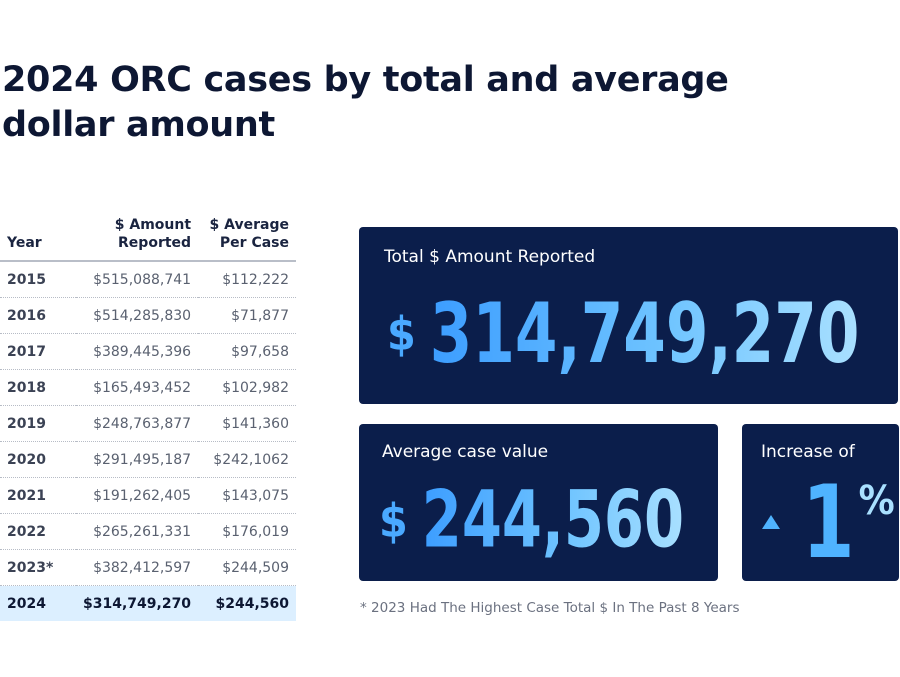 Image resolution: width=900 pixels, height=677 pixels. Describe the element at coordinates (137, 279) in the screenshot. I see `amount-cell: $515,088,741` at that location.